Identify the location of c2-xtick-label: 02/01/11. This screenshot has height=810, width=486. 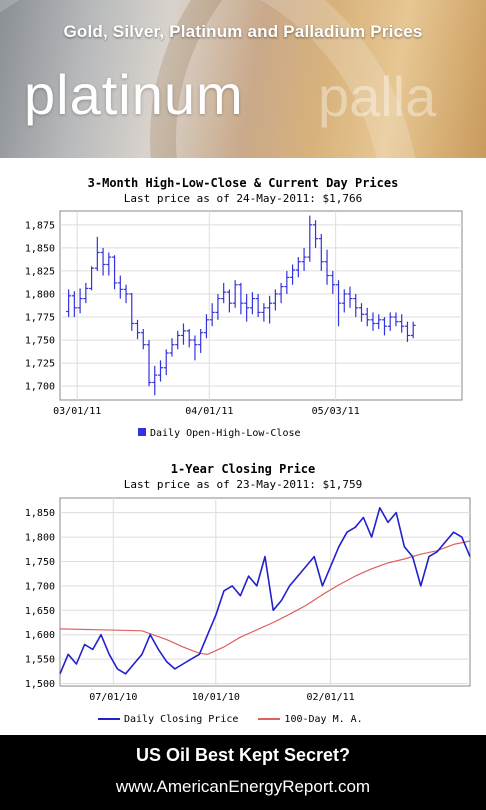
(331, 697).